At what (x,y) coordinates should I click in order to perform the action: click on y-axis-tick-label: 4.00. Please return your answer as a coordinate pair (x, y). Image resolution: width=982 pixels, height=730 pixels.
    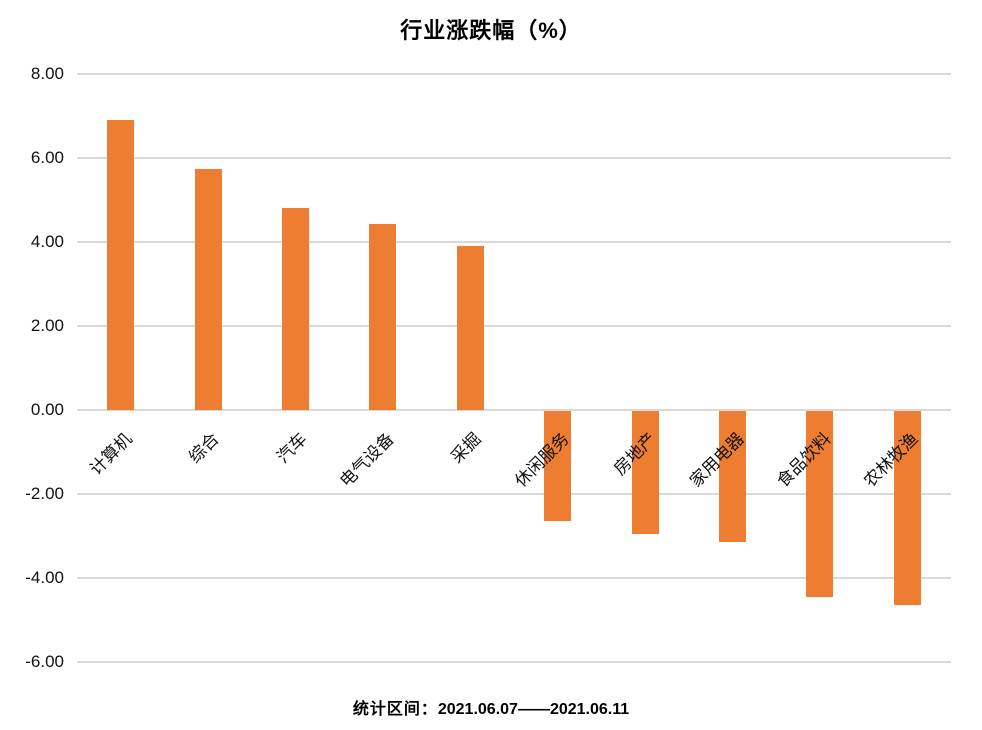
    Looking at the image, I should click on (47, 241).